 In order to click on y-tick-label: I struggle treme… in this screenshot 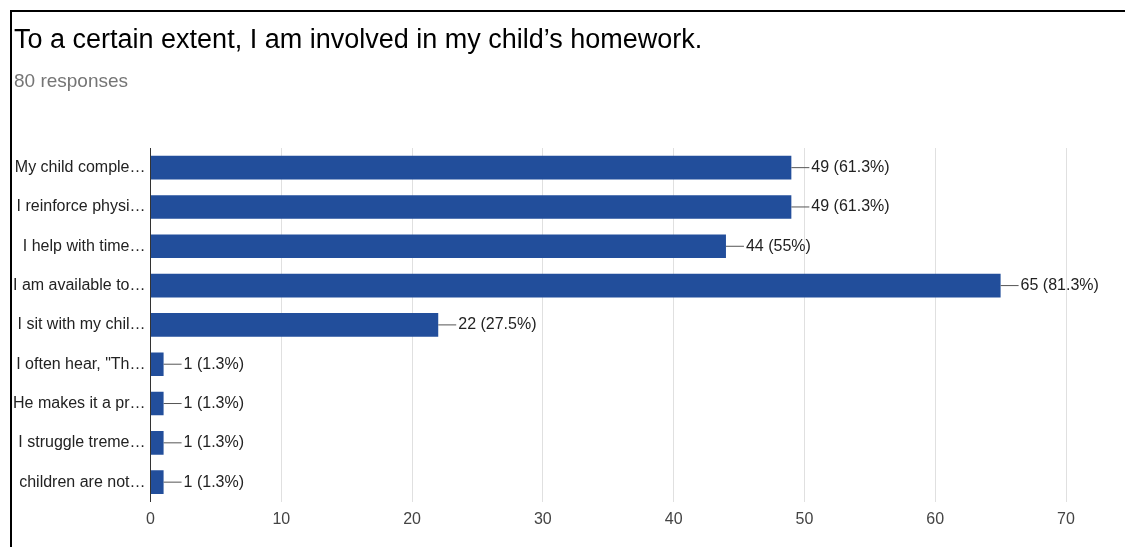, I will do `click(82, 442)`.